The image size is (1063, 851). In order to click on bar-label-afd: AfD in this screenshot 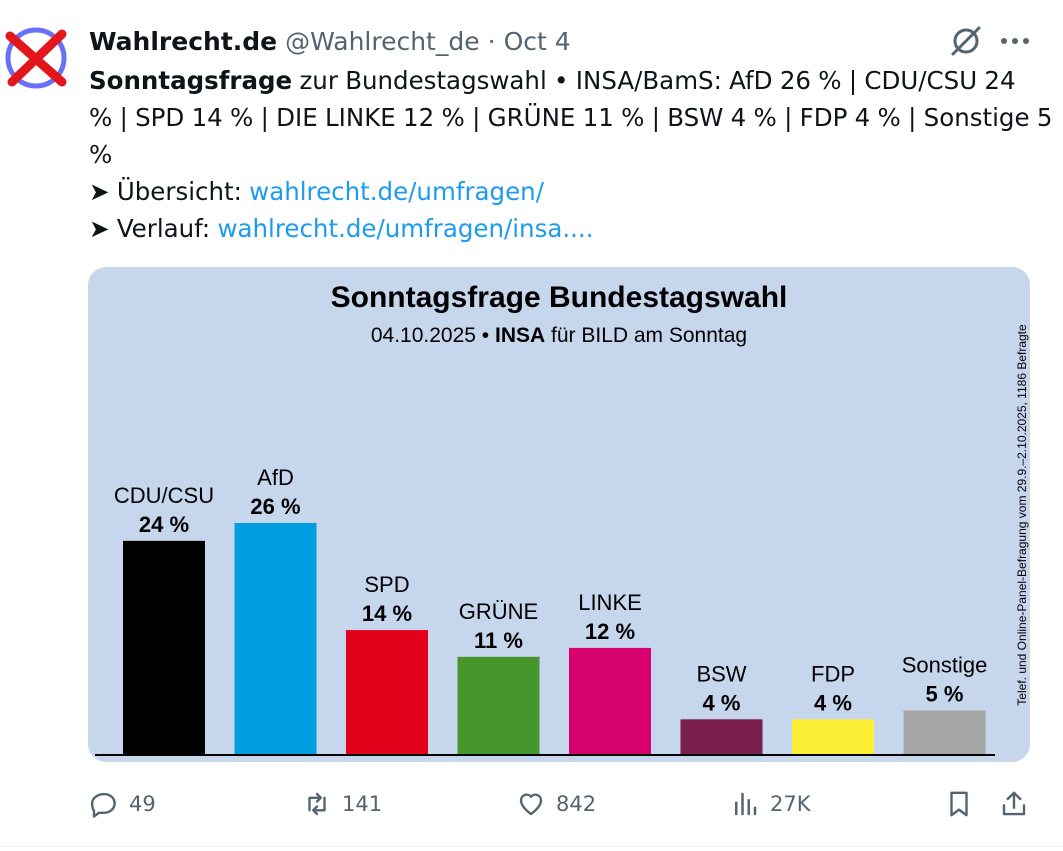, I will do `click(275, 477)`.